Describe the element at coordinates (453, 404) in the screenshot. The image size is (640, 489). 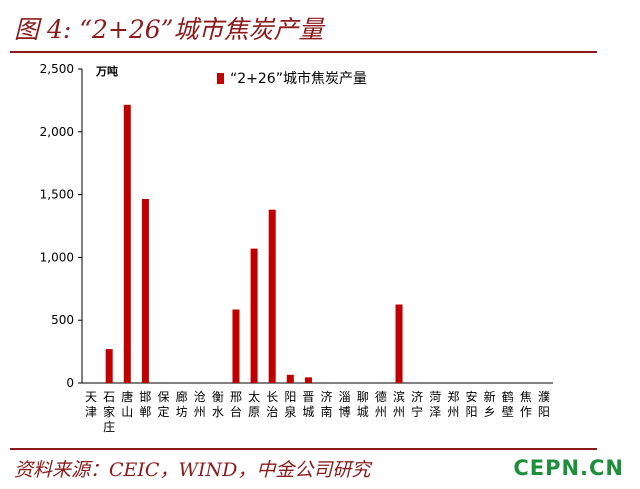
I see `x-tick-label: 郑州` at that location.